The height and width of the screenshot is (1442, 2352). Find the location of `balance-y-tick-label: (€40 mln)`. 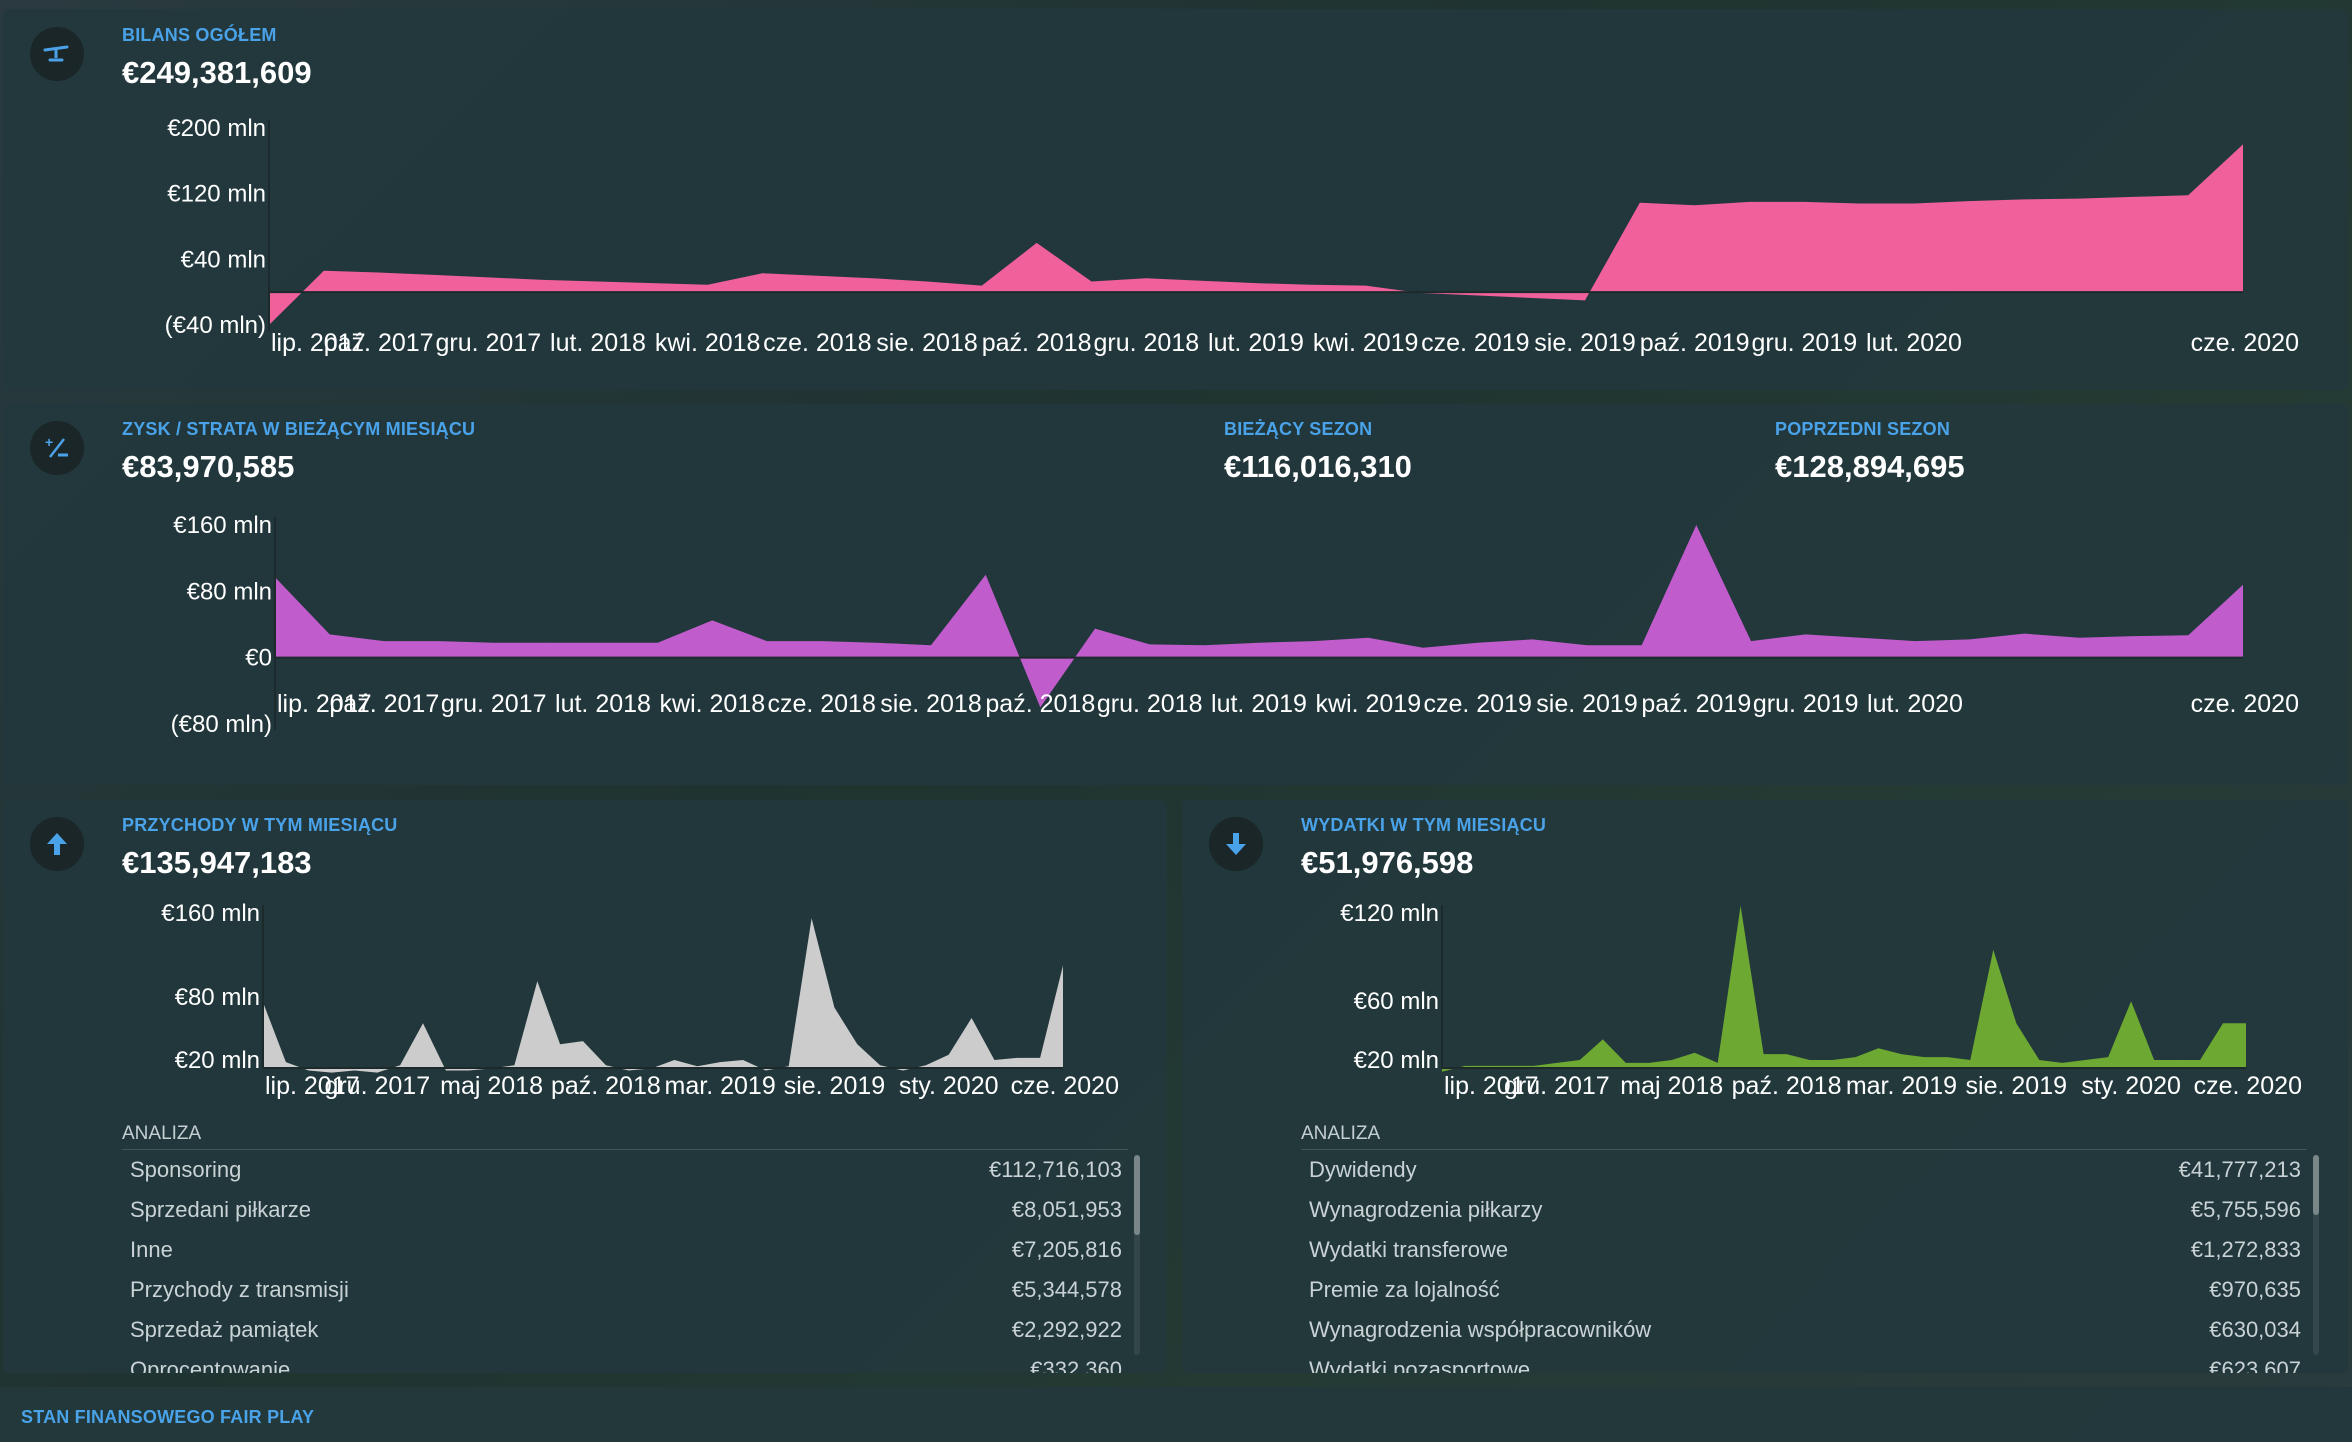

balance-y-tick-label: (€40 mln) is located at coordinates (215, 325).